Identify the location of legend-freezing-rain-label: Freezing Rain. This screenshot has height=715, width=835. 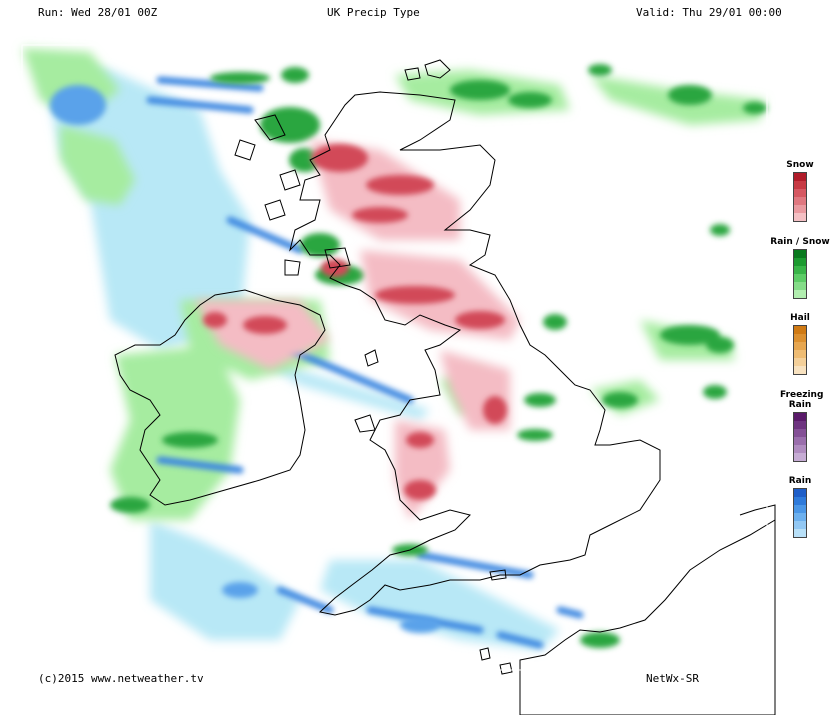
(802, 400).